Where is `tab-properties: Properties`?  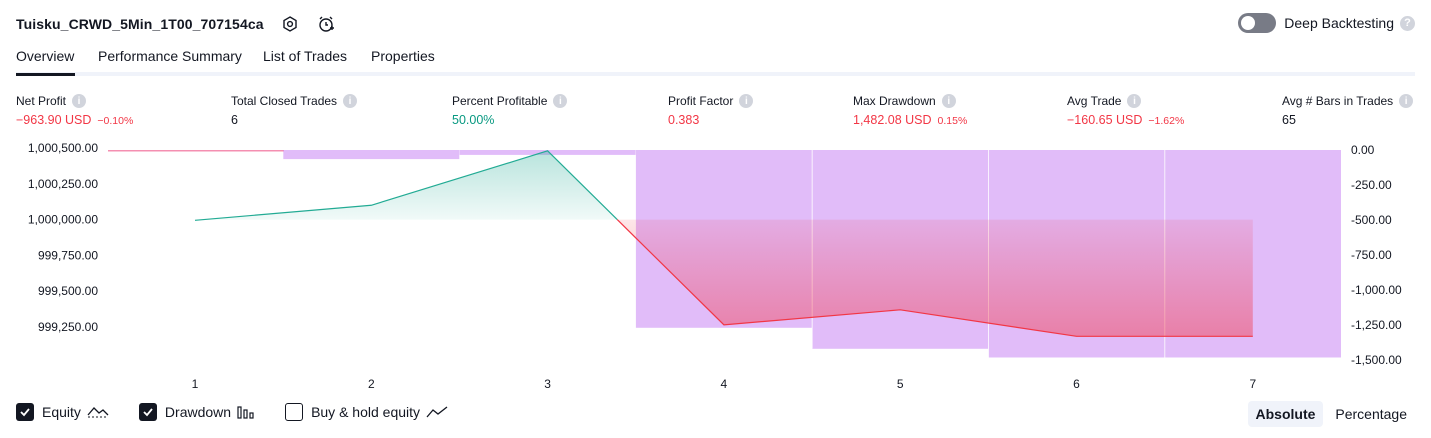 tab-properties: Properties is located at coordinates (403, 56).